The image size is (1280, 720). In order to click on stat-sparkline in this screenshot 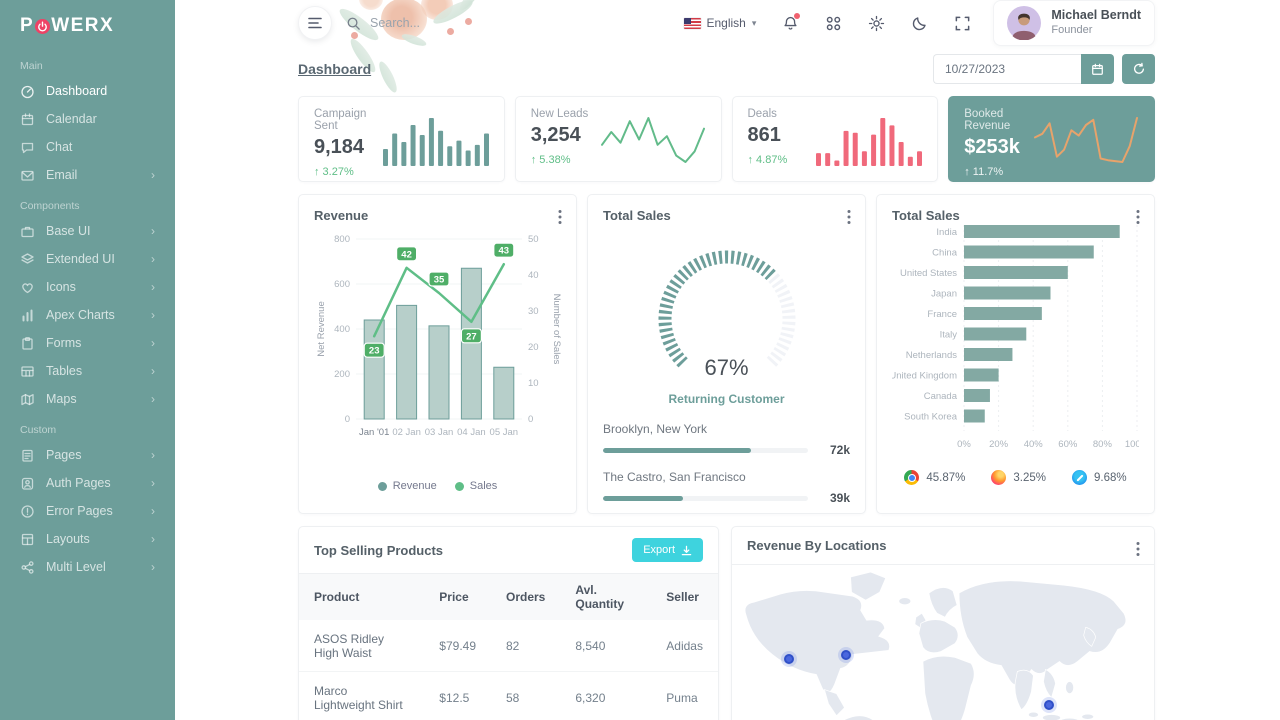, I will do `click(869, 139)`.